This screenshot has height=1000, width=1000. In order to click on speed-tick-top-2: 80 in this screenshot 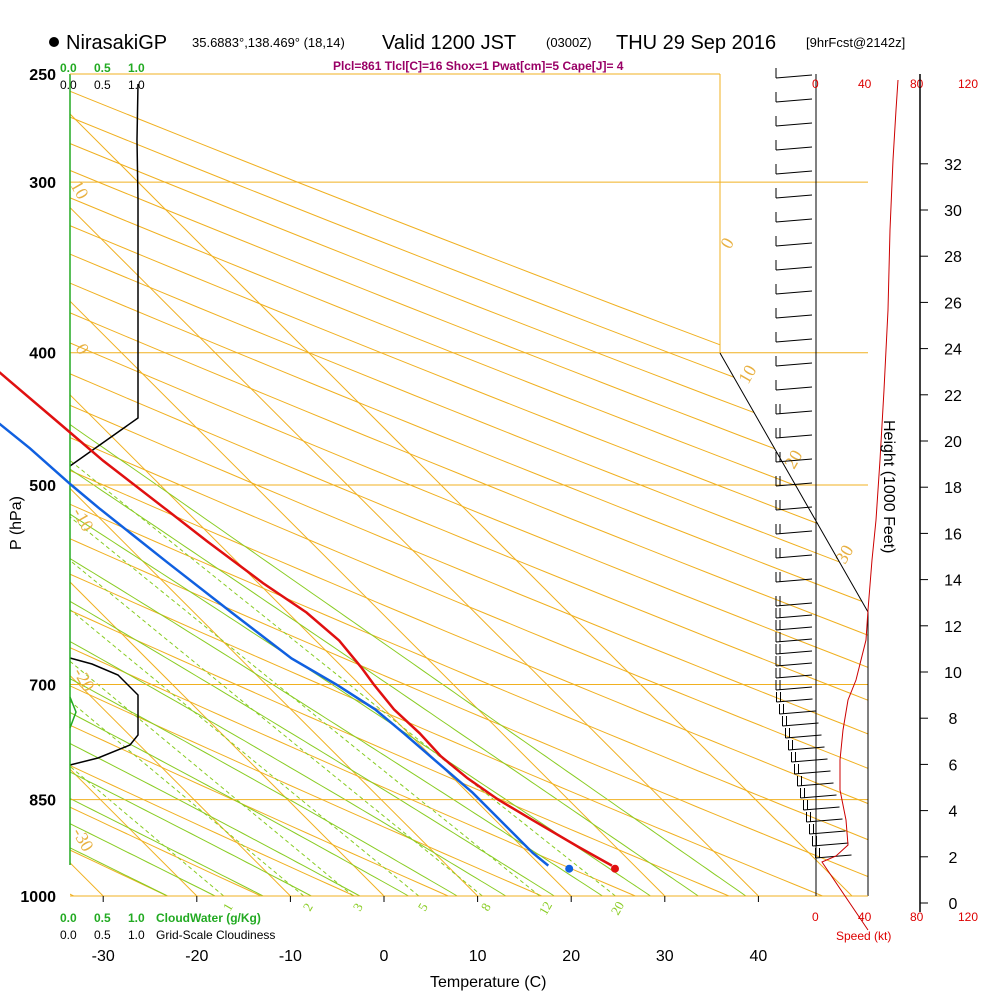, I will do `click(917, 84)`.